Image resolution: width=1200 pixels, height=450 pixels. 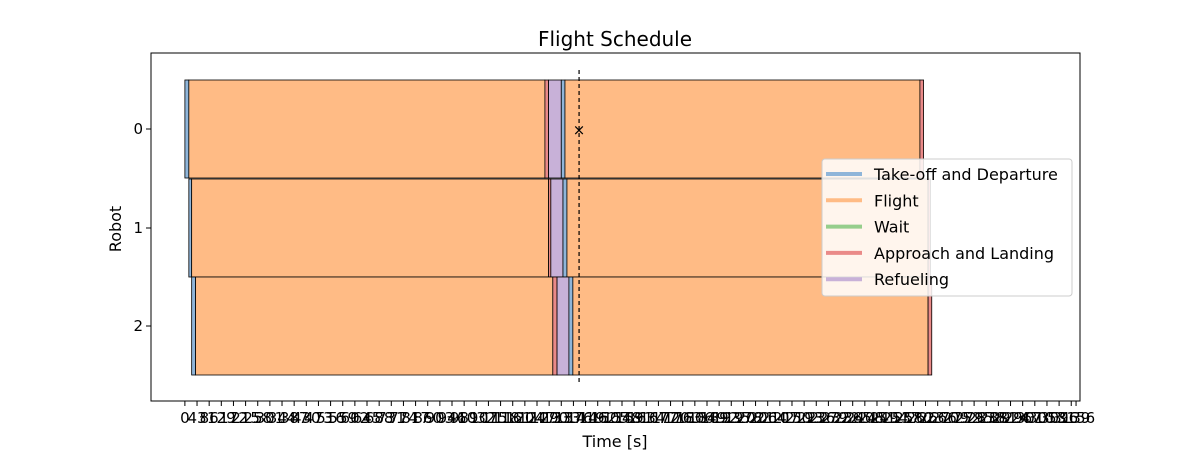 I want to click on y-tick-label-2: 2, so click(x=138, y=326).